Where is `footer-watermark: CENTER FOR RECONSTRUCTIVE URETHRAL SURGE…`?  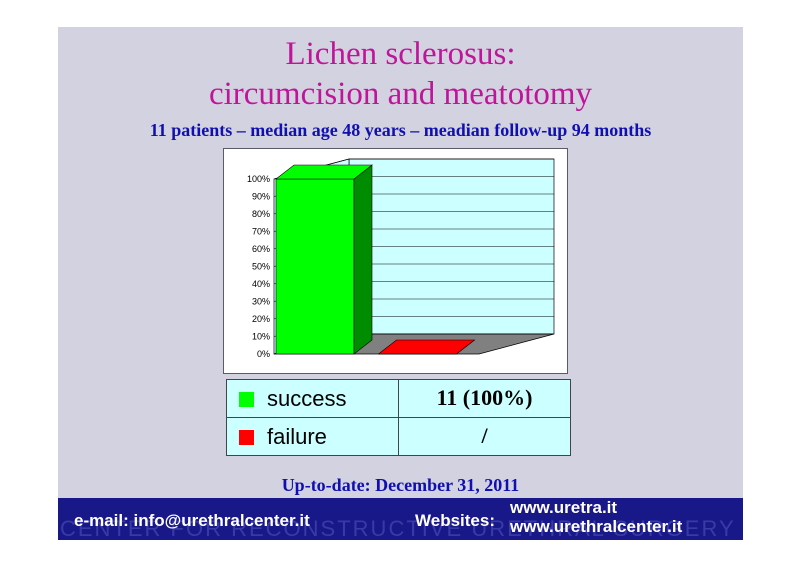
footer-watermark: CENTER FOR RECONSTRUCTIVE URETHRAL SURGE… is located at coordinates (398, 528).